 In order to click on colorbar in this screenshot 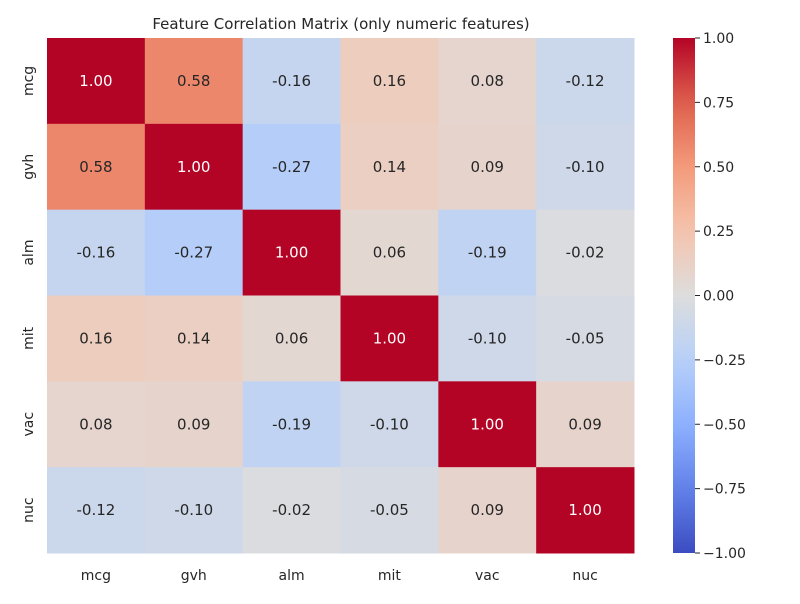, I will do `click(684, 295)`.